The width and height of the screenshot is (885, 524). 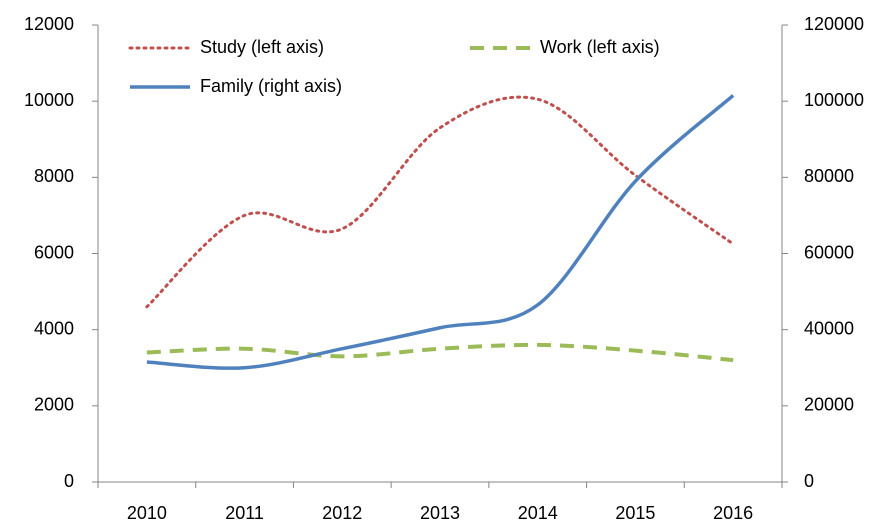 I want to click on x-tick-label: 2010, so click(x=147, y=513).